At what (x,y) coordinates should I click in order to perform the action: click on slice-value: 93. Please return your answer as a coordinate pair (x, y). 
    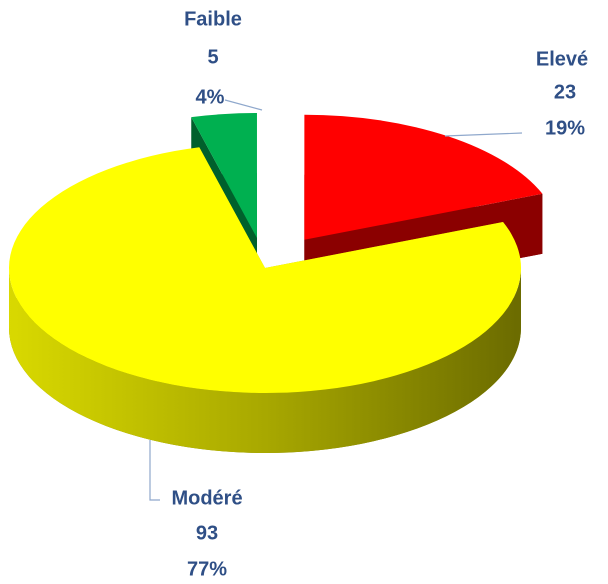
    Looking at the image, I should click on (207, 533).